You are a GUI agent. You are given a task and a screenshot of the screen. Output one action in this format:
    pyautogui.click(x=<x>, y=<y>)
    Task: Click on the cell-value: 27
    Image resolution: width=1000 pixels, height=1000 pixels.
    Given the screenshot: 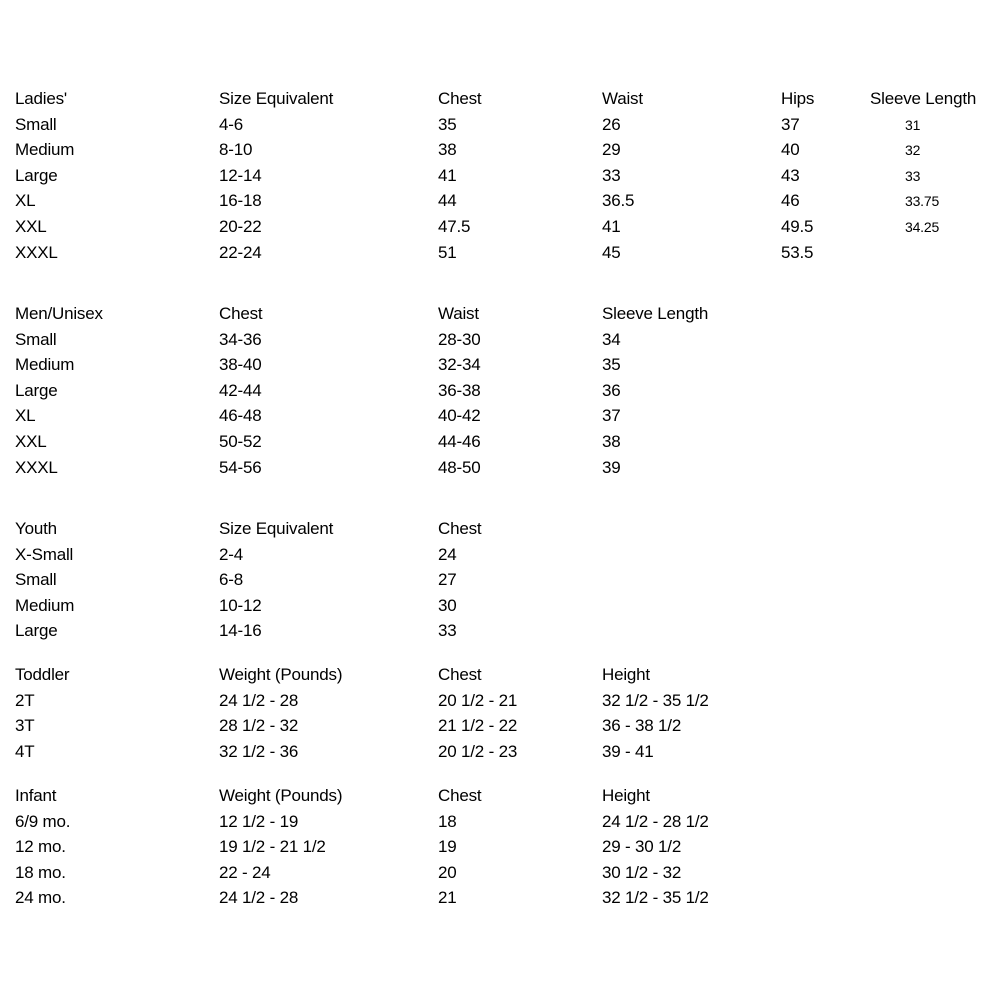 What is the action you would take?
    pyautogui.click(x=447, y=580)
    